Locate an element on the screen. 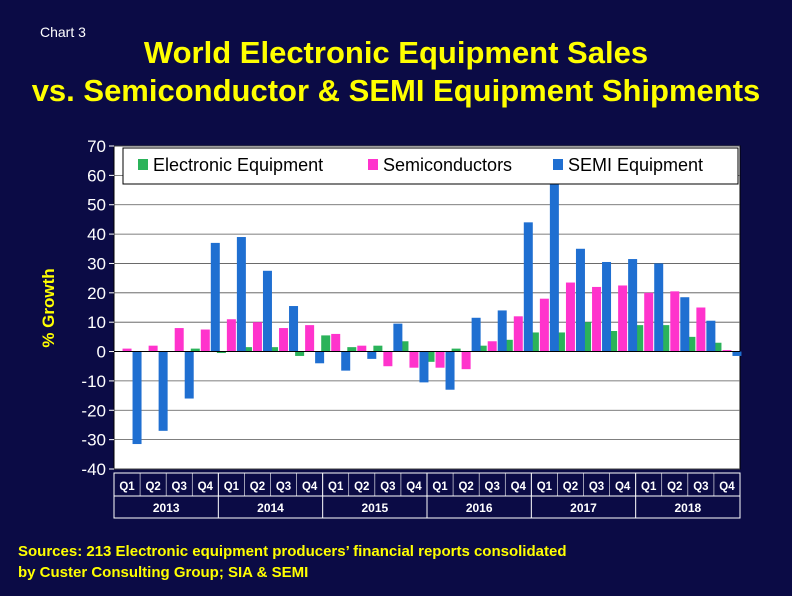 This screenshot has width=792, height=596. chart-number-label: Chart 3 is located at coordinates (63, 32).